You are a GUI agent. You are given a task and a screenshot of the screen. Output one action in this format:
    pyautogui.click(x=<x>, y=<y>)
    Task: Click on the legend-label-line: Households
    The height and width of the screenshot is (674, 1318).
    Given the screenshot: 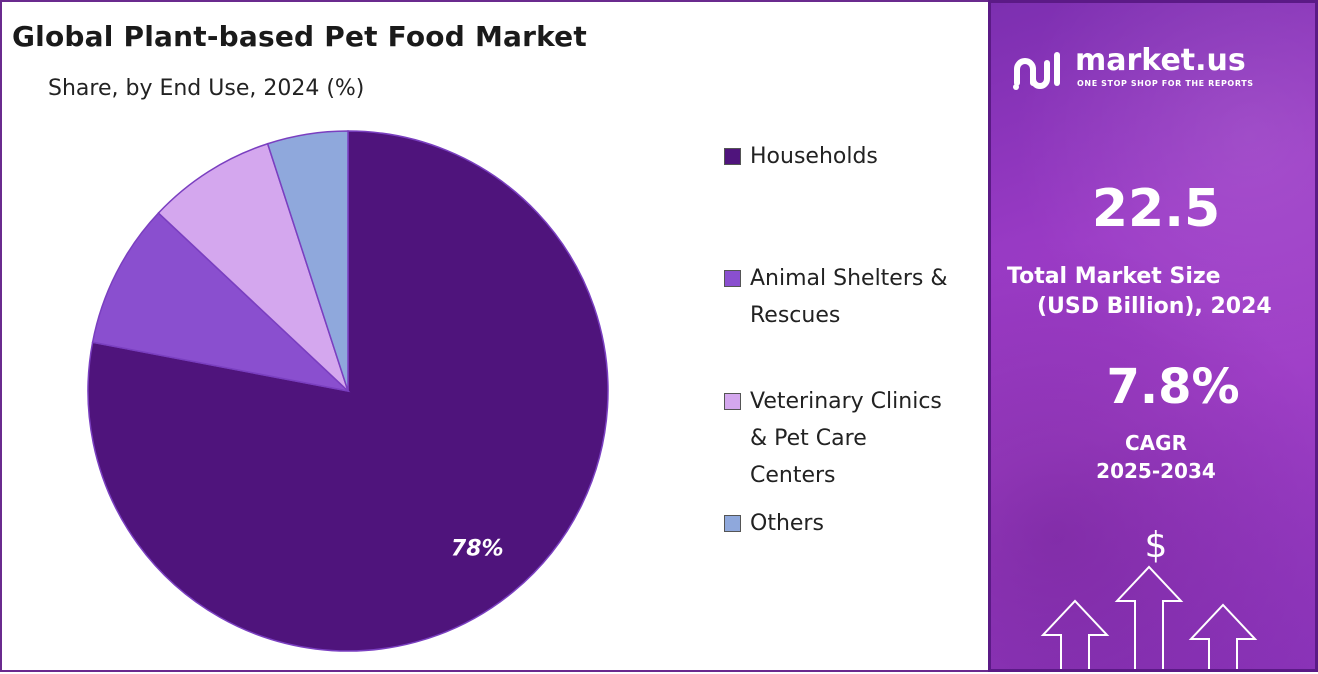 What is the action you would take?
    pyautogui.click(x=814, y=156)
    